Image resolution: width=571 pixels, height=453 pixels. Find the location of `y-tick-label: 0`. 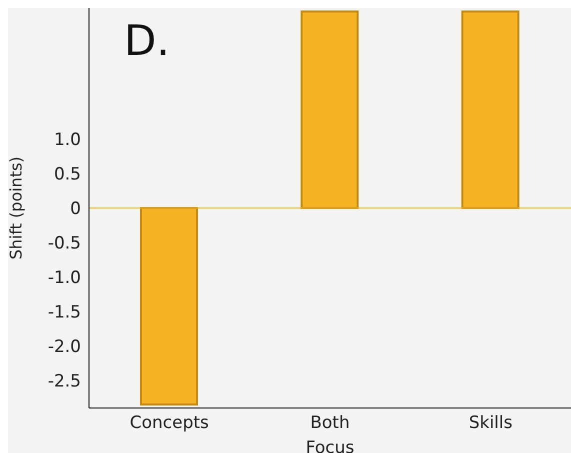

y-tick-label: 0 is located at coordinates (75, 209).